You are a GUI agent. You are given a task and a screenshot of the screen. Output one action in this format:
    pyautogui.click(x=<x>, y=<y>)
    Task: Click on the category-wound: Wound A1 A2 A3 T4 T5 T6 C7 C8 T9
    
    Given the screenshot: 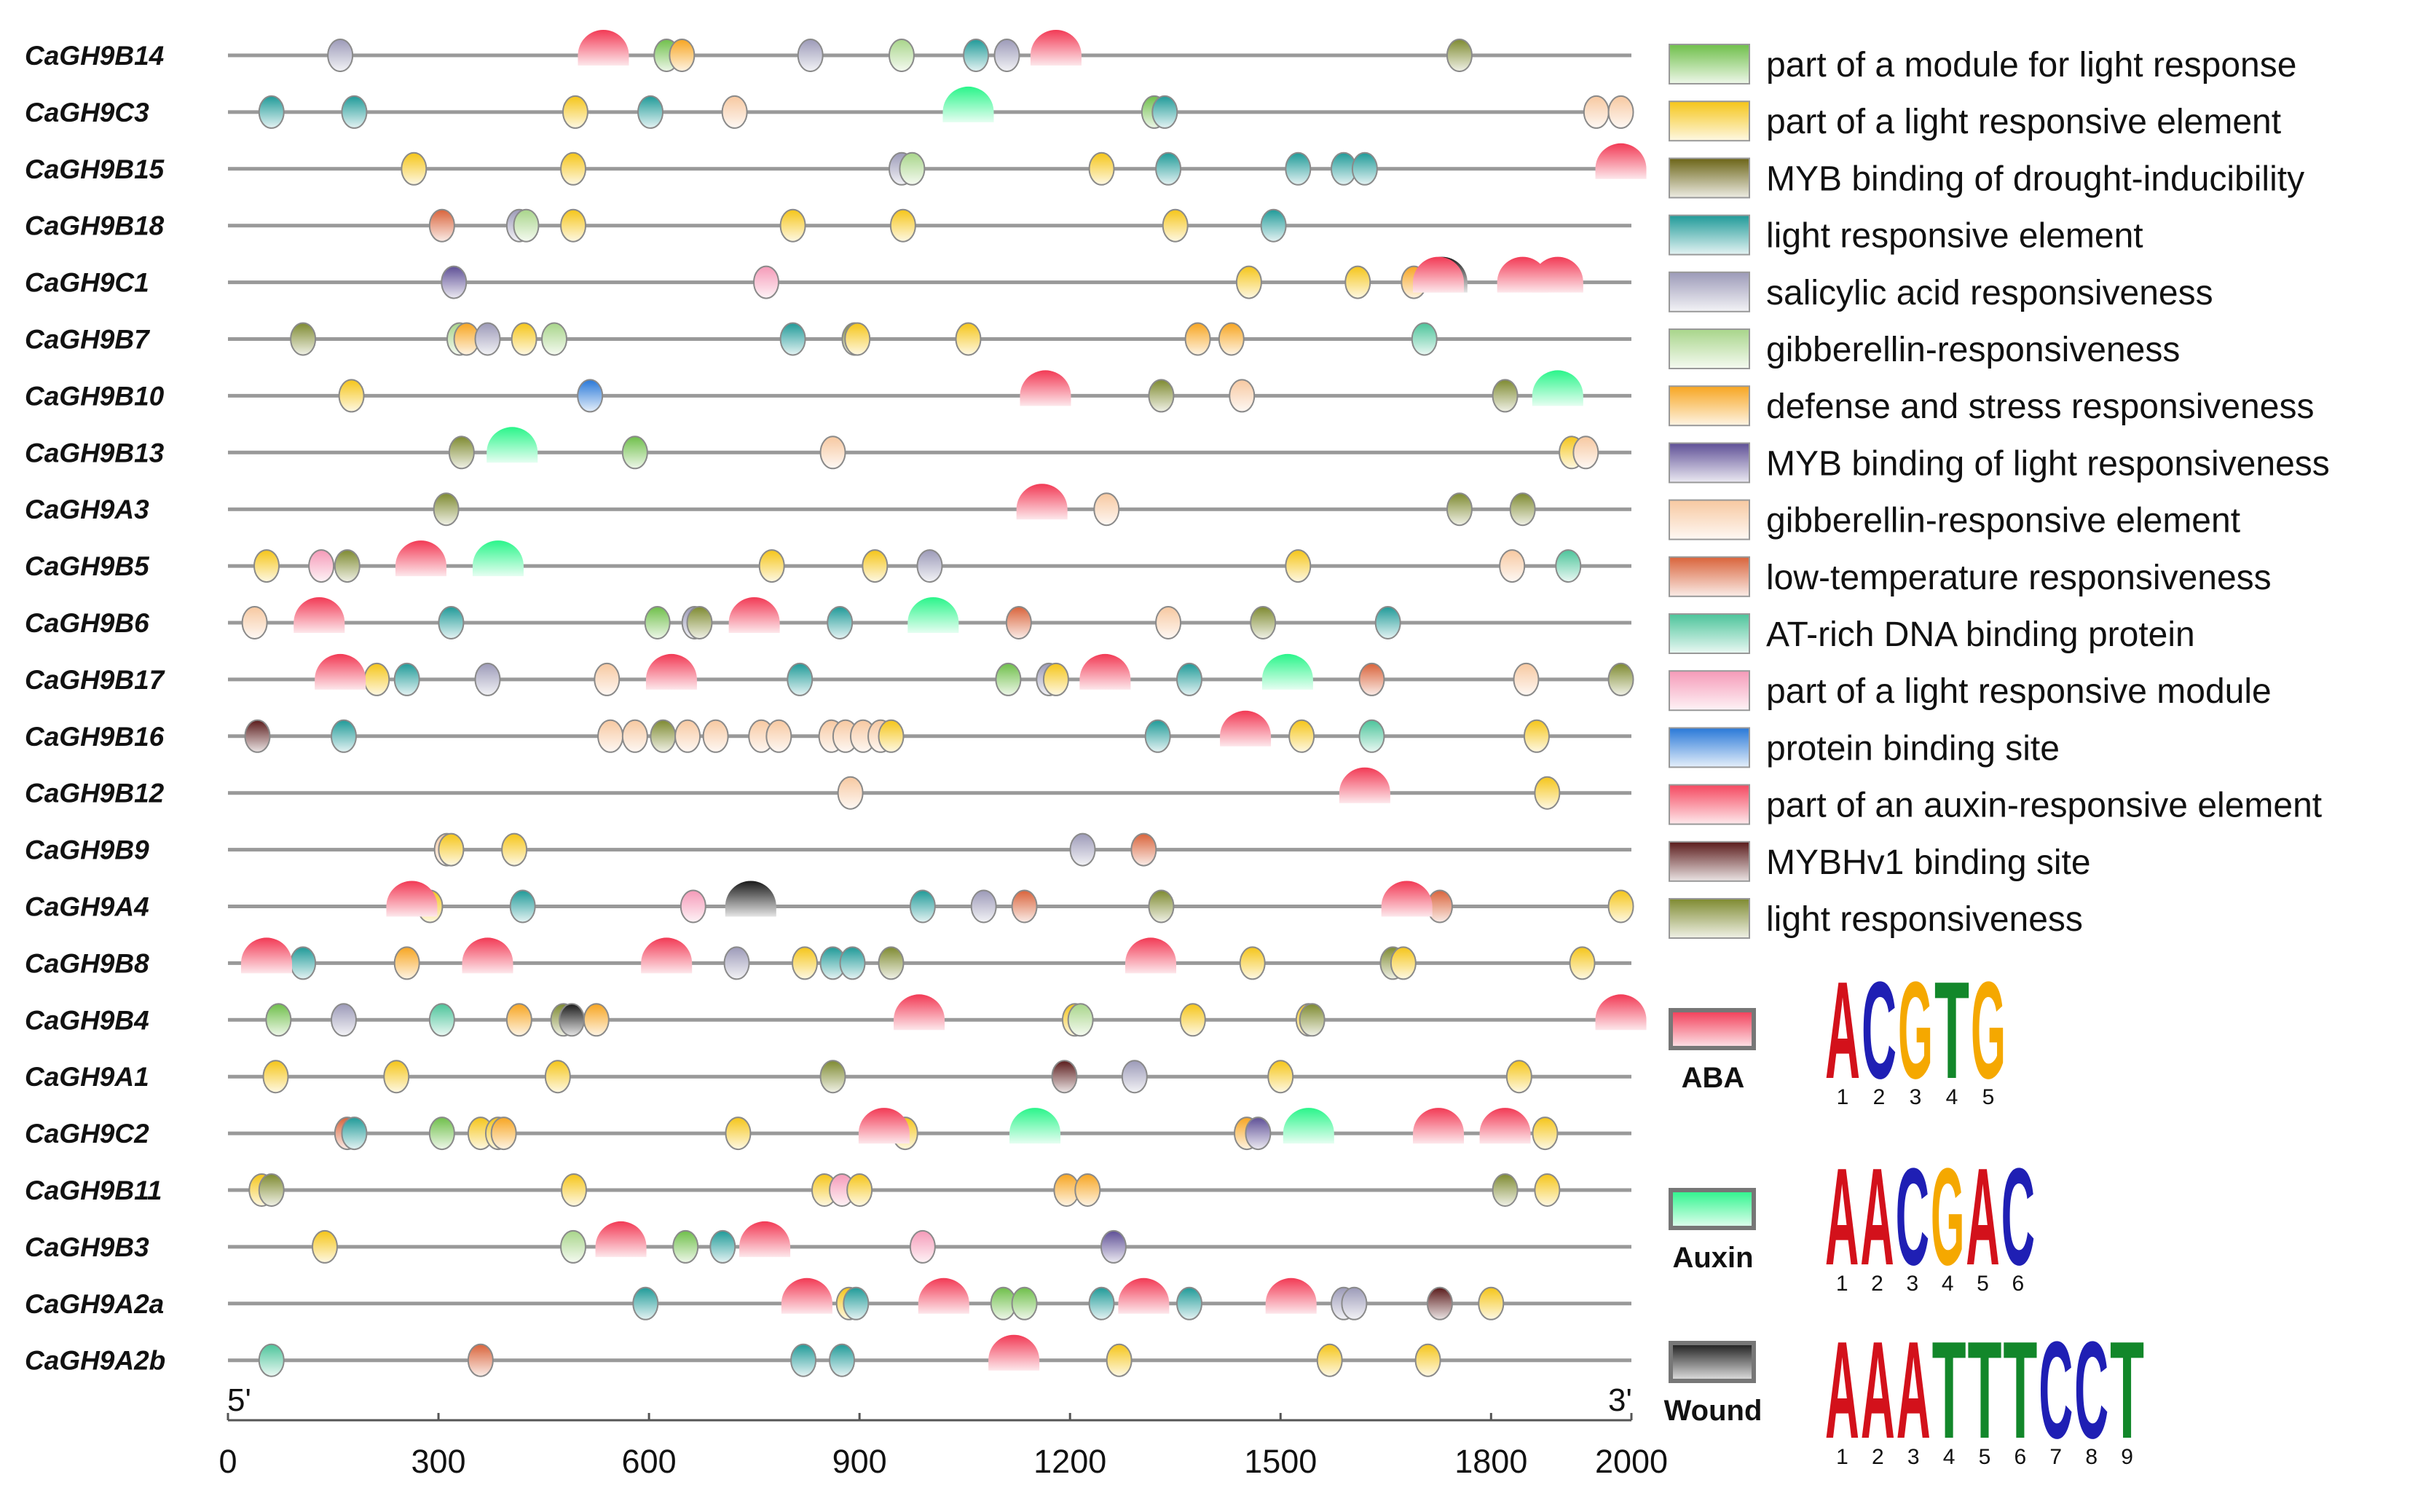 What is the action you would take?
    pyautogui.click(x=1904, y=1391)
    